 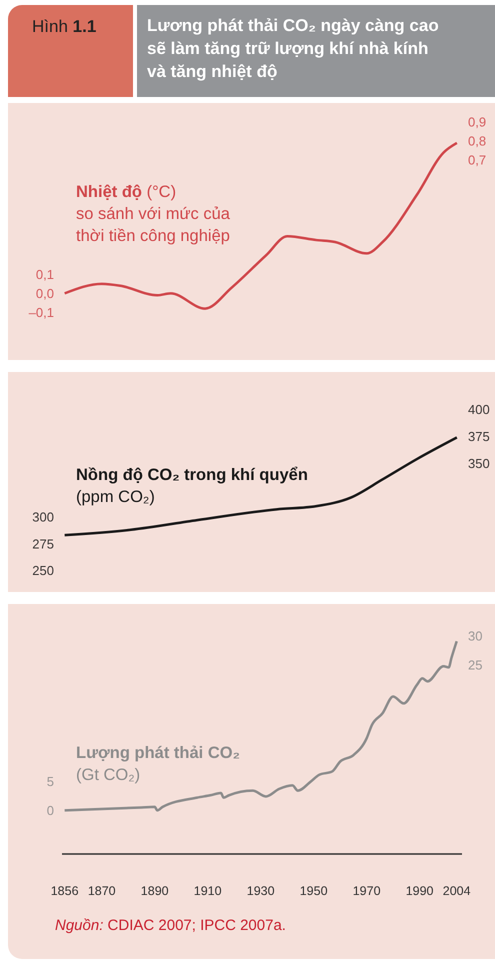 What do you see at coordinates (158, 753) in the screenshot?
I see `series-label: Lượng phát thải CO₂` at bounding box center [158, 753].